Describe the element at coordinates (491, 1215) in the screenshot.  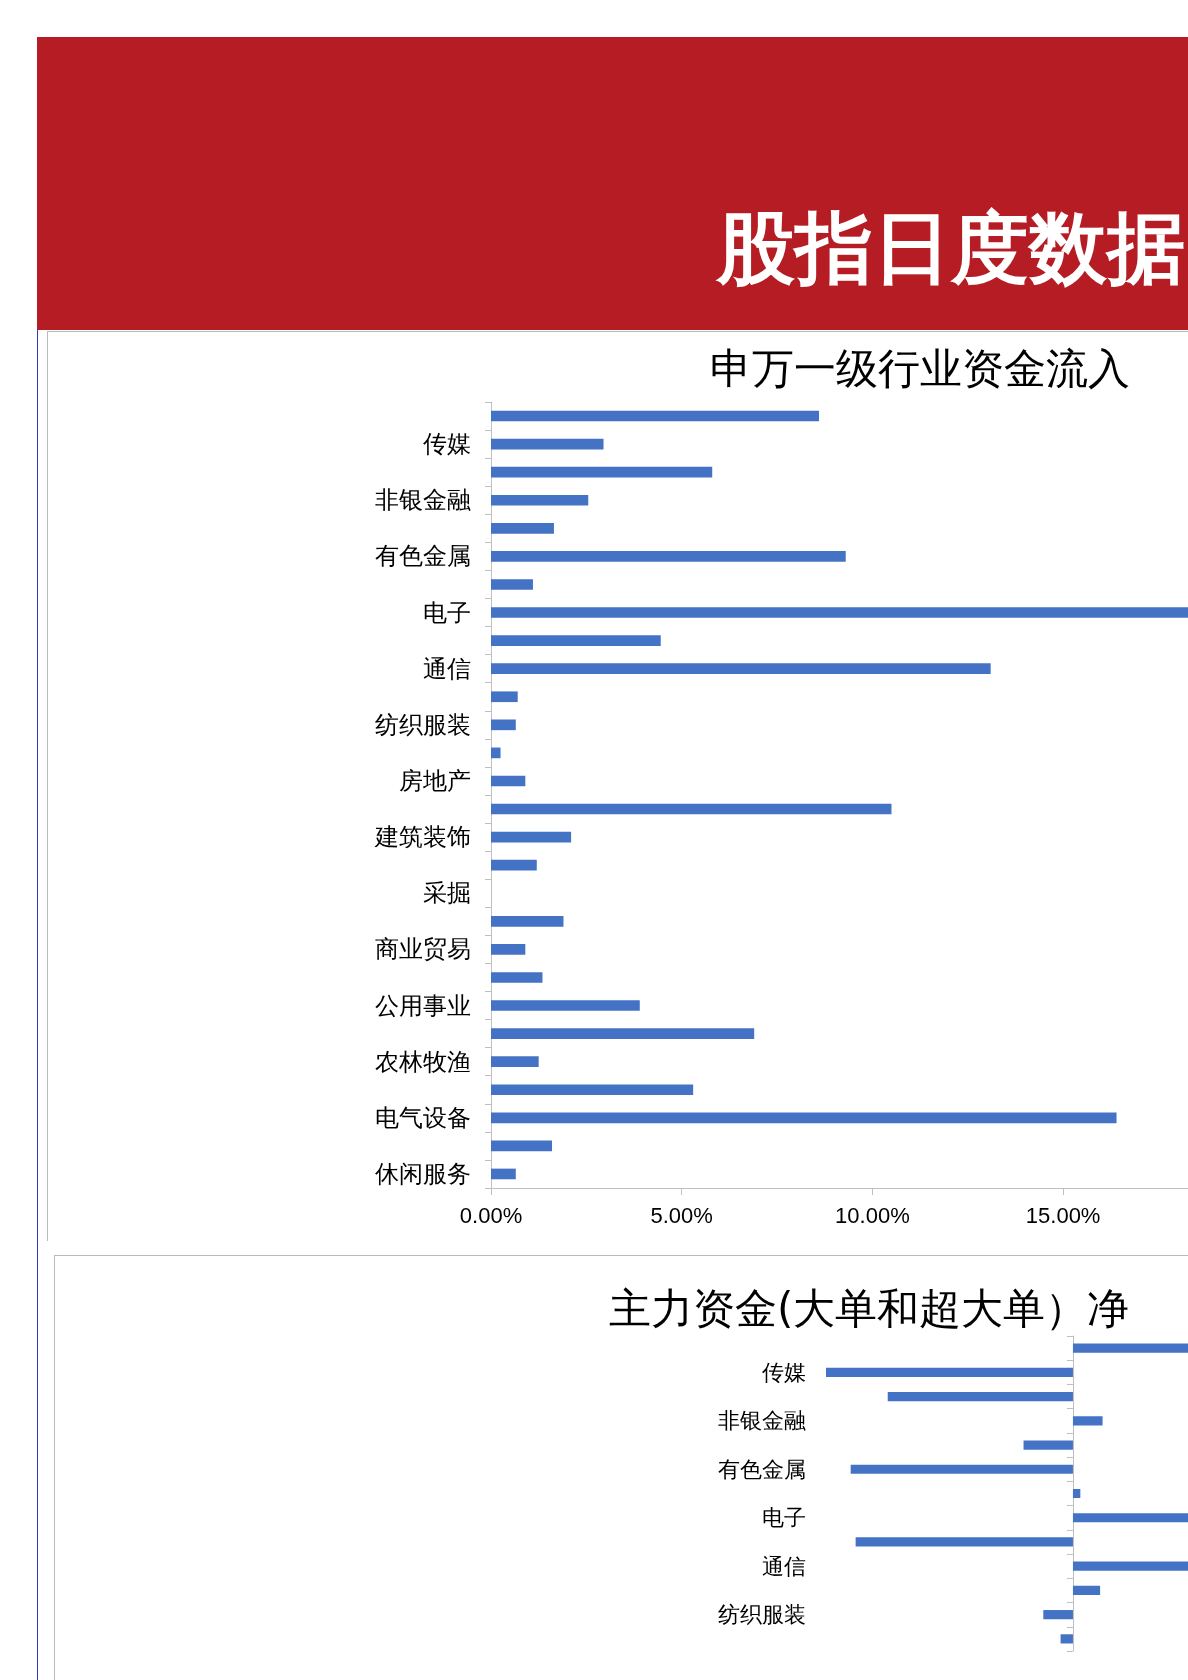
I see `x-tick-label: 0.00%` at that location.